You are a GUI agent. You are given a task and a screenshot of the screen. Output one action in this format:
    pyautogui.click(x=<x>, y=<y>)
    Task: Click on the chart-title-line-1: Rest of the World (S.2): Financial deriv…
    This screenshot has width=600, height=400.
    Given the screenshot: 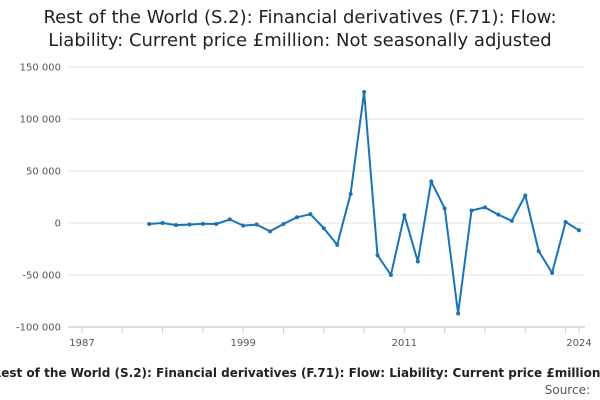 What is the action you would take?
    pyautogui.click(x=300, y=17)
    